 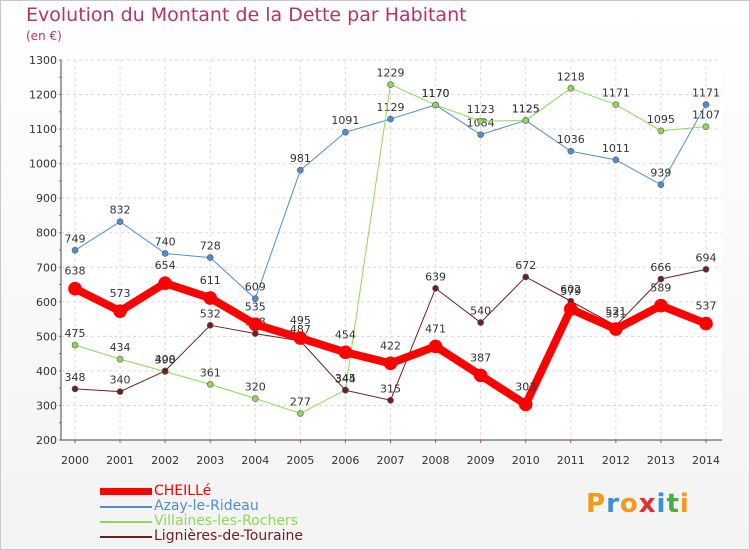 I want to click on data-label: 611, so click(x=210, y=280).